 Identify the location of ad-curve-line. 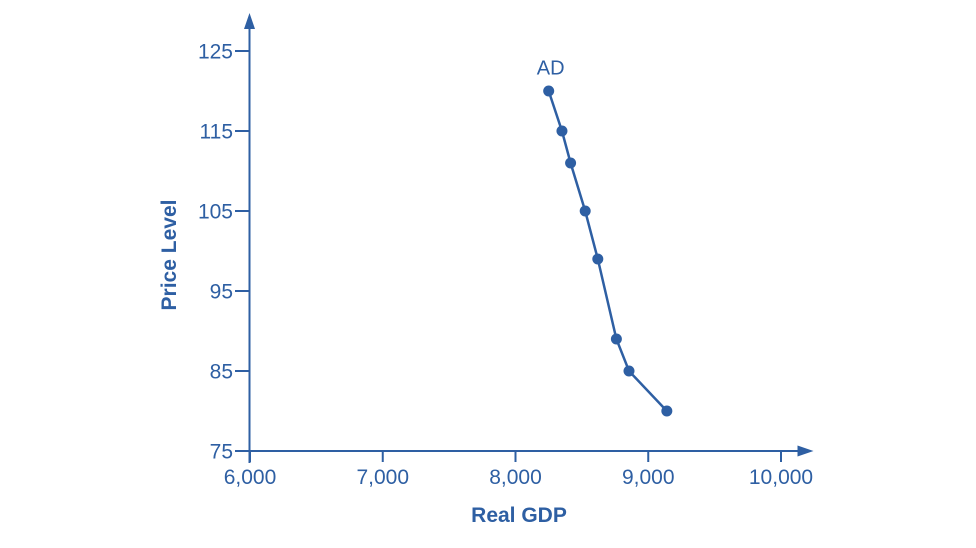
(607, 251).